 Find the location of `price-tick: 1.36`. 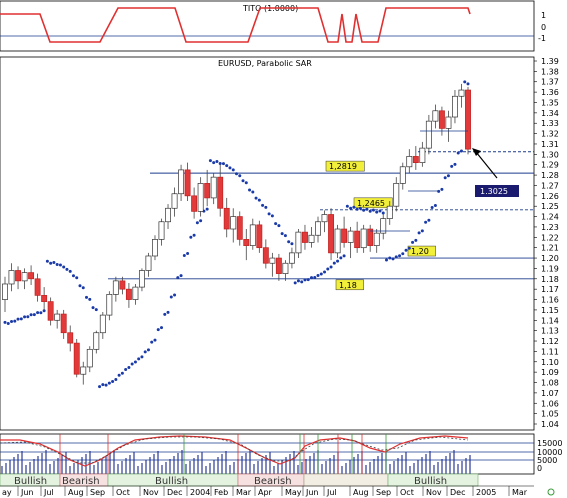

price-tick: 1.36 is located at coordinates (550, 92).